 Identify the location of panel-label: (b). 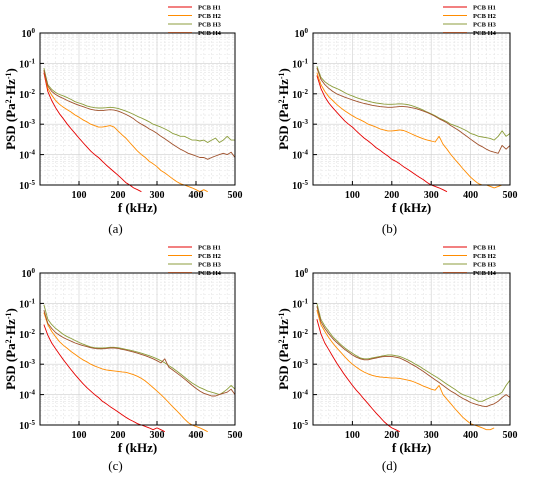
(389, 228).